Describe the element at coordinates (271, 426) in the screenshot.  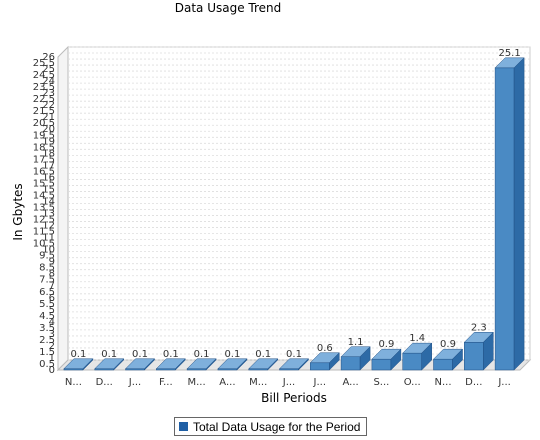
I see `legend: Total Data Usage for the Period` at that location.